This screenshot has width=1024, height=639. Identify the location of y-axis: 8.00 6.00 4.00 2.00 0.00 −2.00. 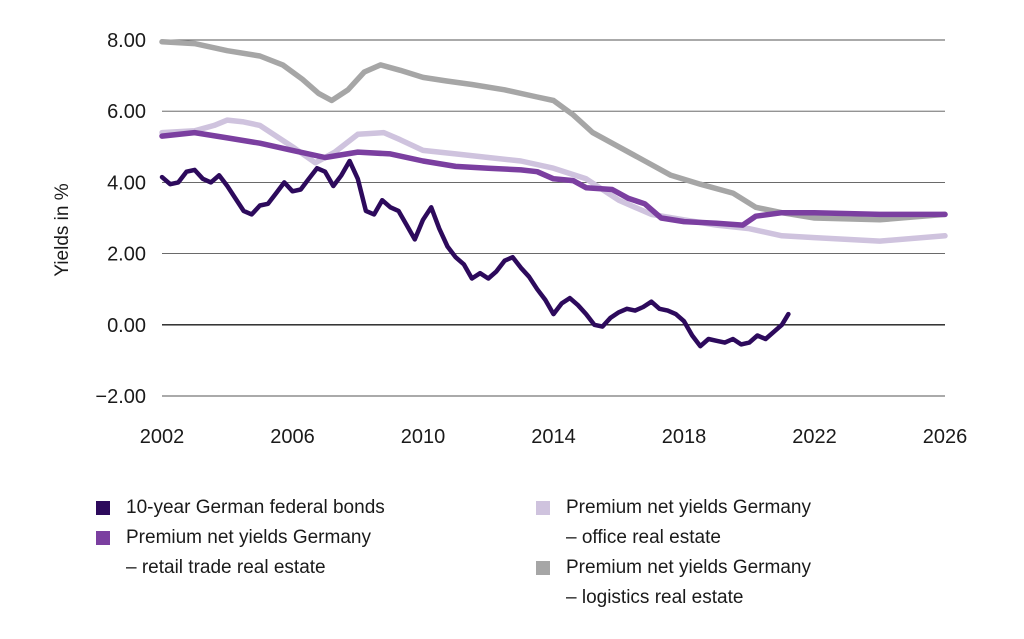
(120, 219).